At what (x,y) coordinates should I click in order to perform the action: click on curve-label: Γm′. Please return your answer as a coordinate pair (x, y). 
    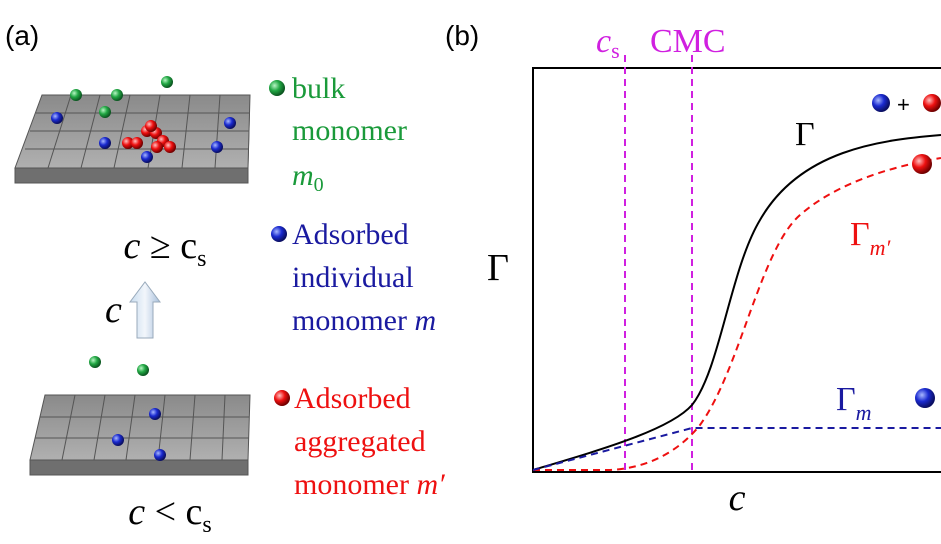
    Looking at the image, I should click on (871, 238).